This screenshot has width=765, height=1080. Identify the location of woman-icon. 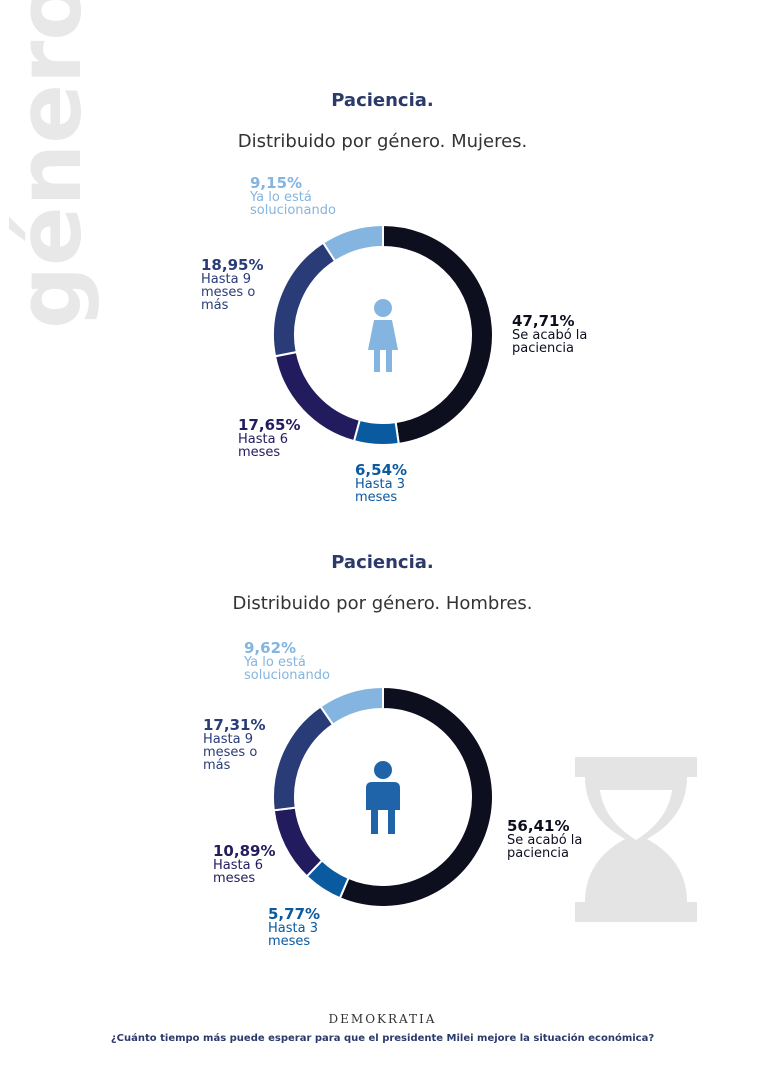
(383, 335).